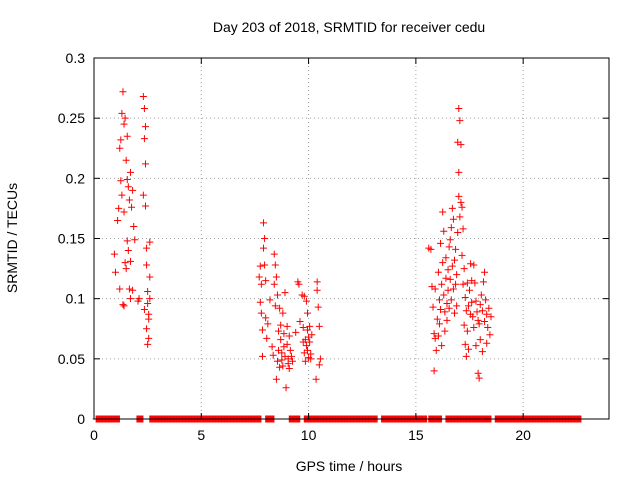 Image resolution: width=640 pixels, height=480 pixels. What do you see at coordinates (309, 435) in the screenshot?
I see `x-tick-label: 10` at bounding box center [309, 435].